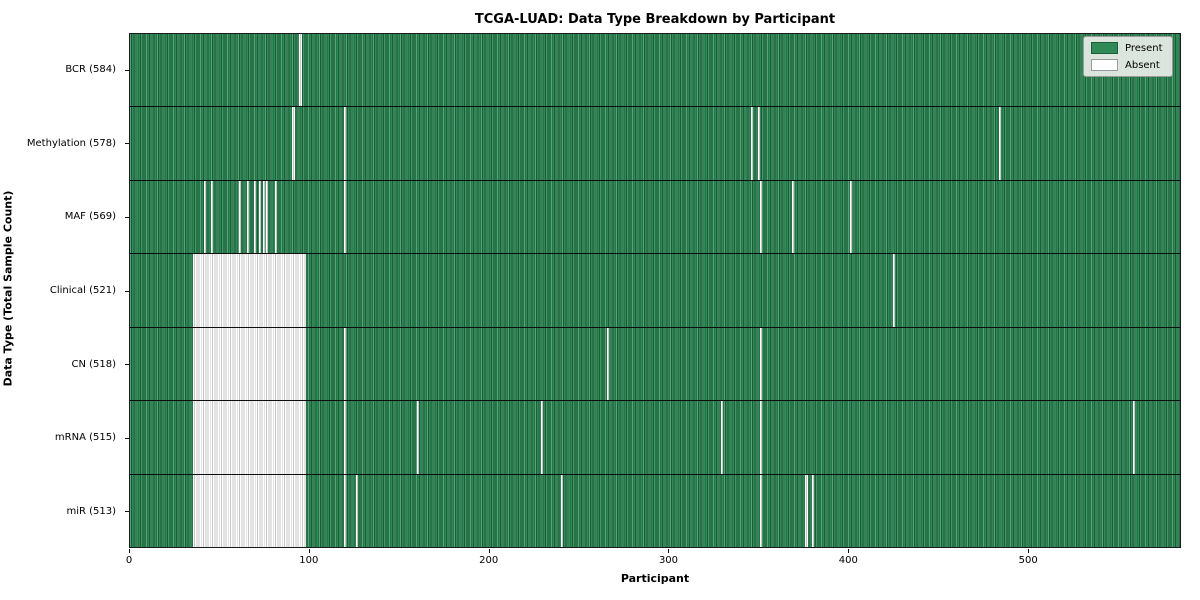 This screenshot has height=600, width=1200. I want to click on y-tick-label-Clinical: Clinical (521), so click(82, 291).